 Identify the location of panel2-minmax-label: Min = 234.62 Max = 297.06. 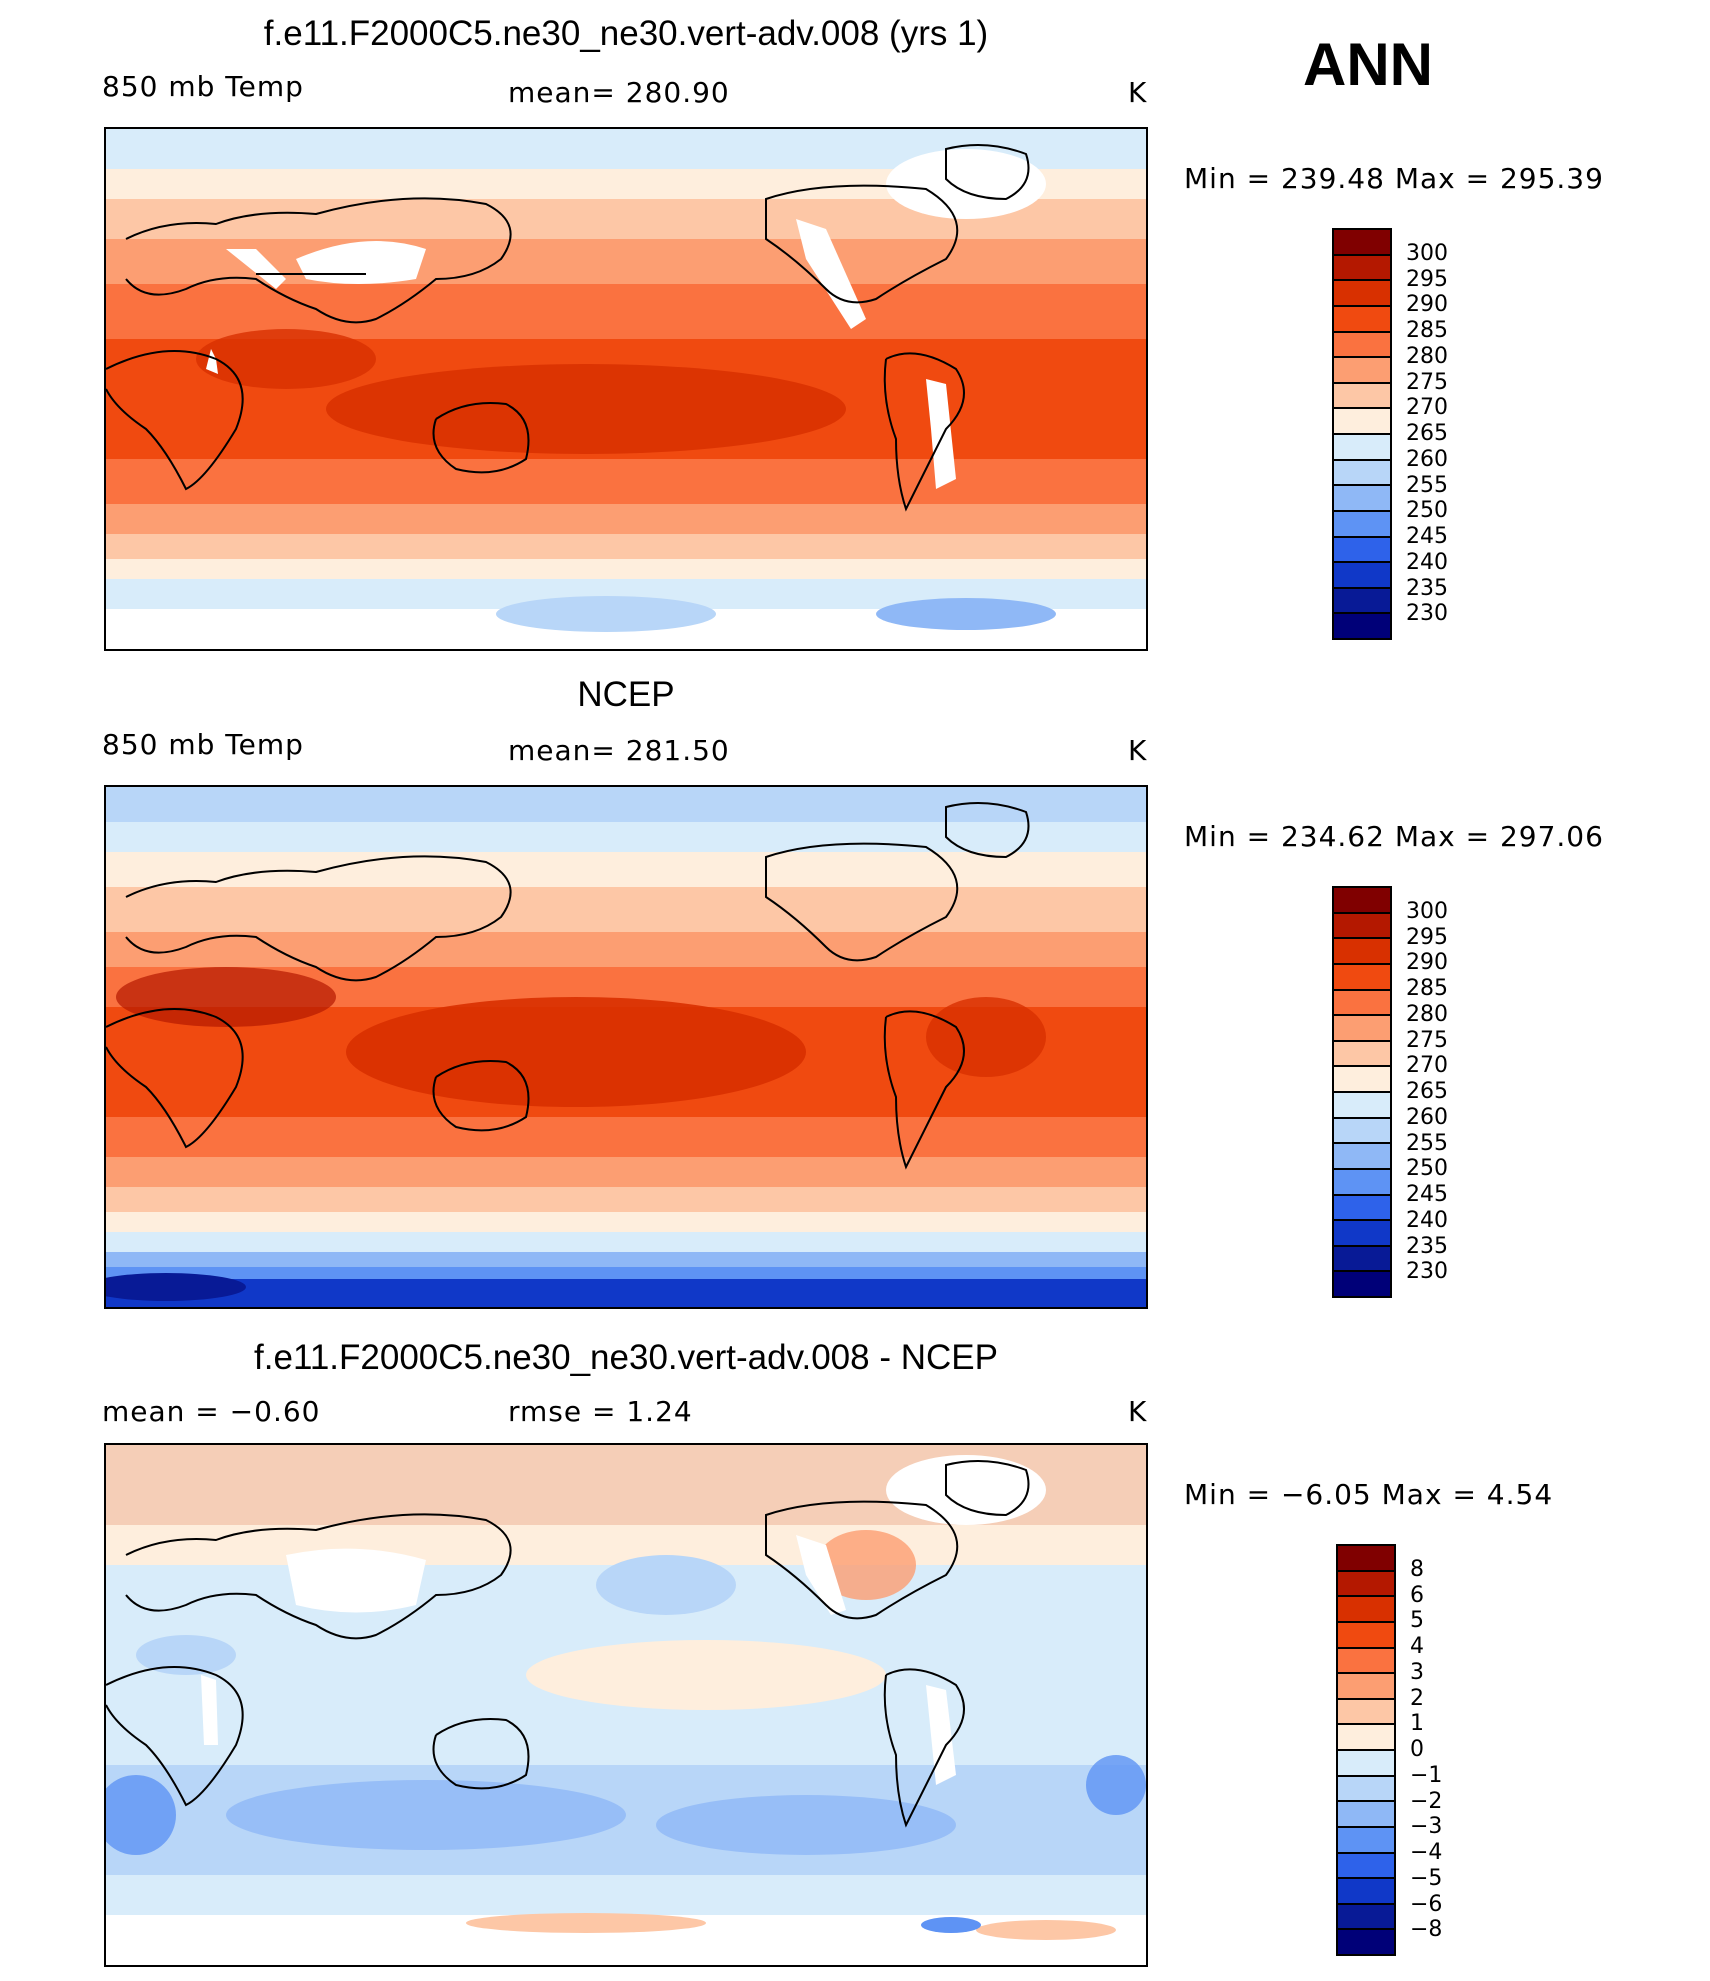
(1394, 836).